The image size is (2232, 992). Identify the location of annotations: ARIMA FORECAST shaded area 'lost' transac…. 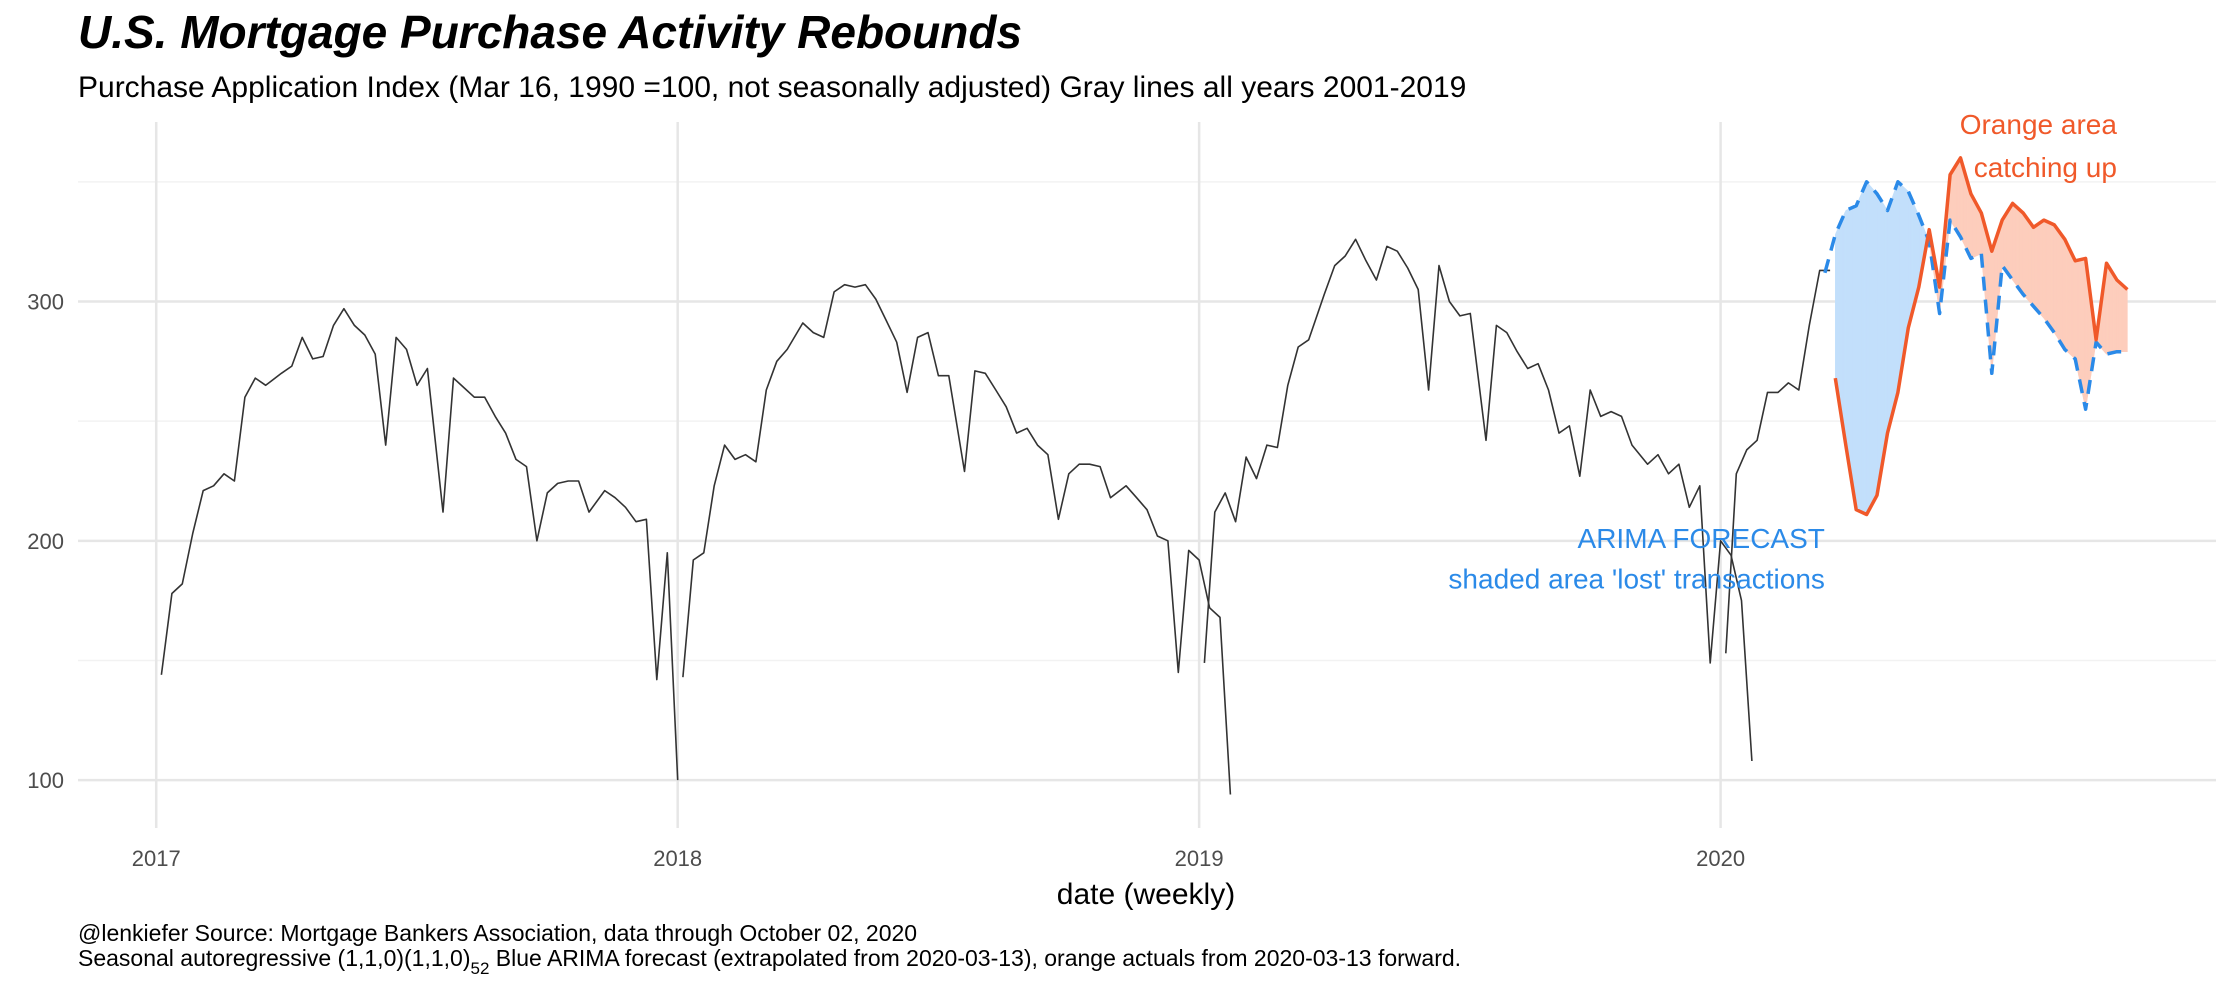
(1782, 352).